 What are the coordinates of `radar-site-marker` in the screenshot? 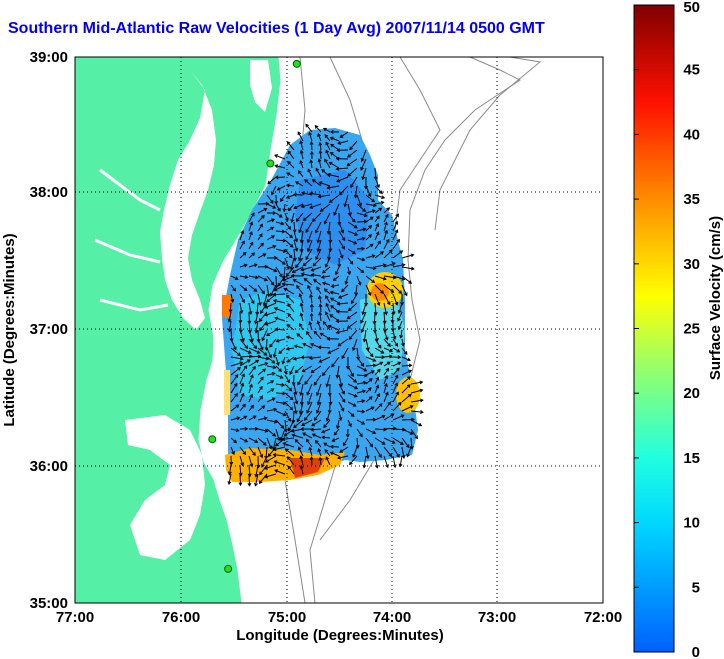 It's located at (270, 163).